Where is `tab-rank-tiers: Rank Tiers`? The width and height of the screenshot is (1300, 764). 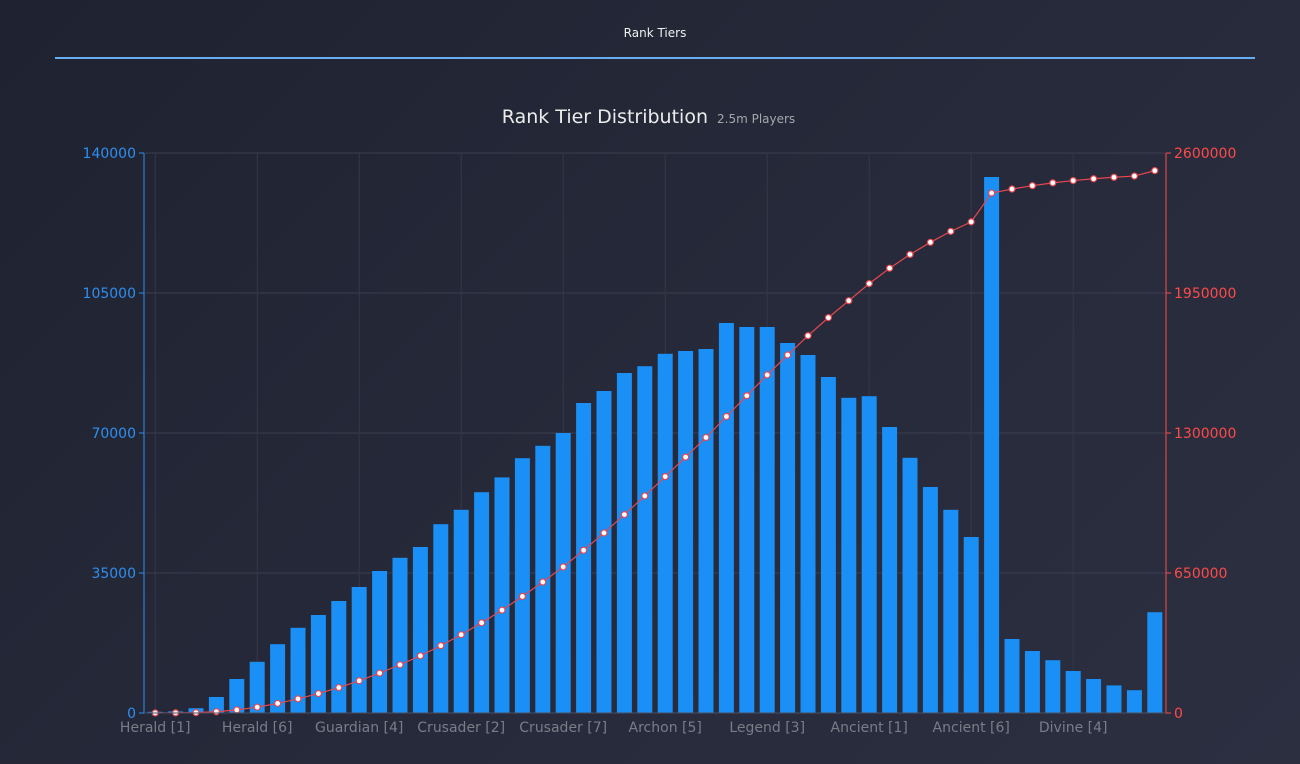
tab-rank-tiers: Rank Tiers is located at coordinates (655, 33).